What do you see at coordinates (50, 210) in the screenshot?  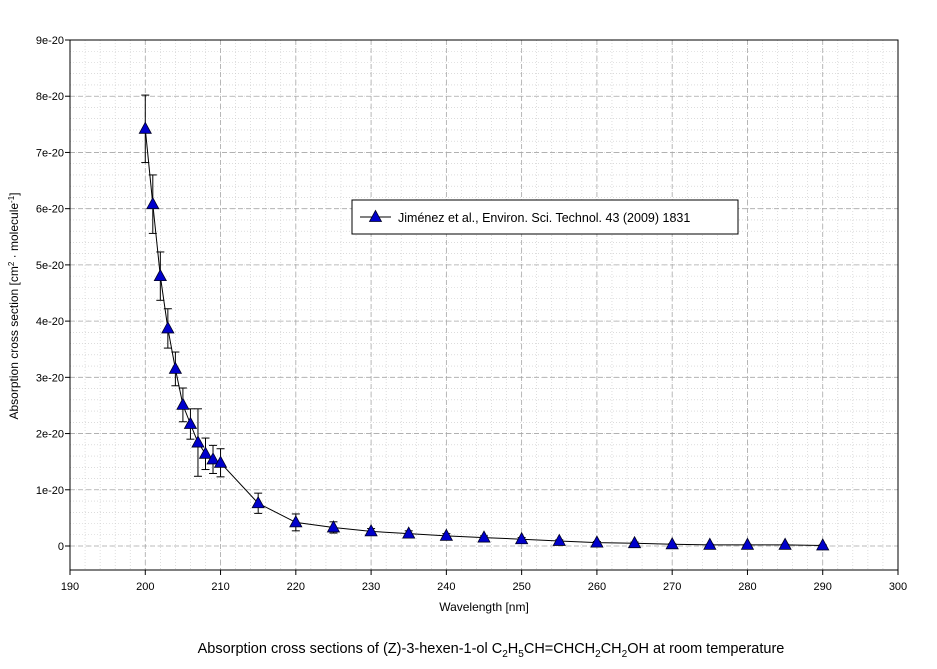 I see `y-tick-label: 6e-20` at bounding box center [50, 210].